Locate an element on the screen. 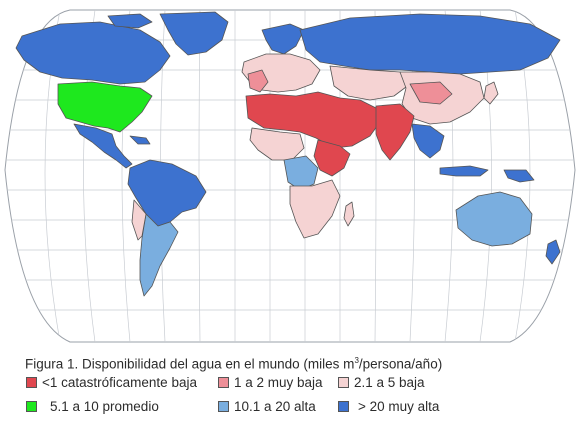  region-arctic-islands is located at coordinates (130, 21).